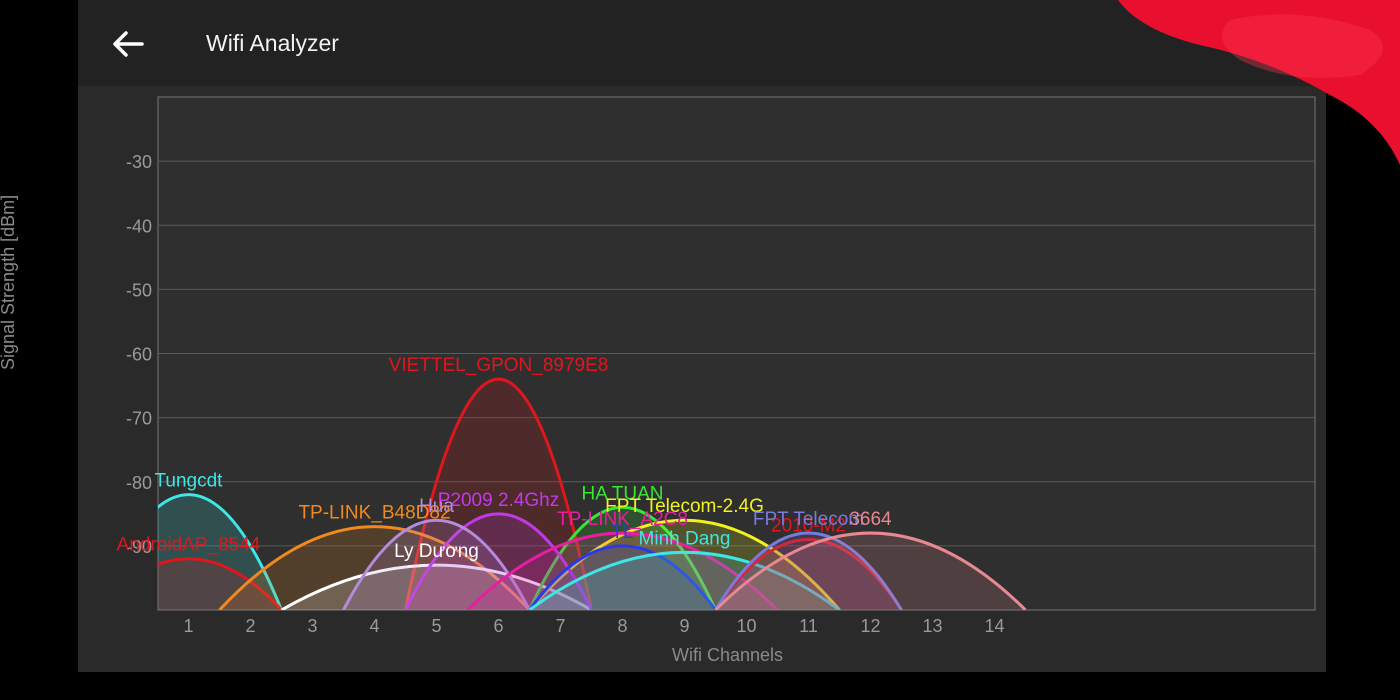  Describe the element at coordinates (746, 626) in the screenshot. I see `x-tick-label: 10` at that location.